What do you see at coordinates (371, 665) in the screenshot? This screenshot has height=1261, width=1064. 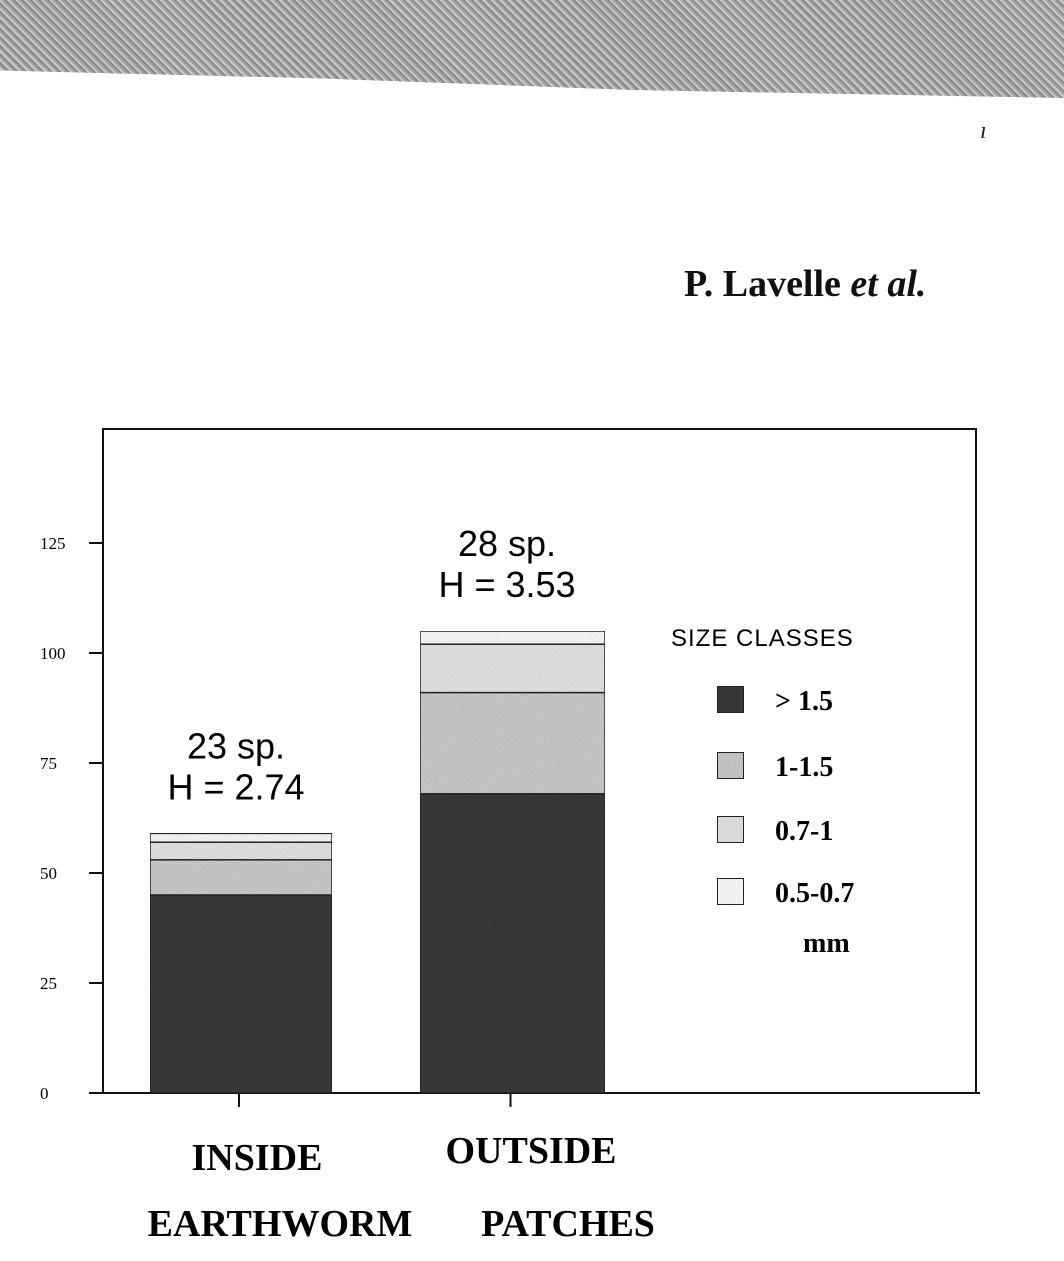 I see `bar-annotations: 23 sp.H = 2.74 28 sp.H = 3.53` at bounding box center [371, 665].